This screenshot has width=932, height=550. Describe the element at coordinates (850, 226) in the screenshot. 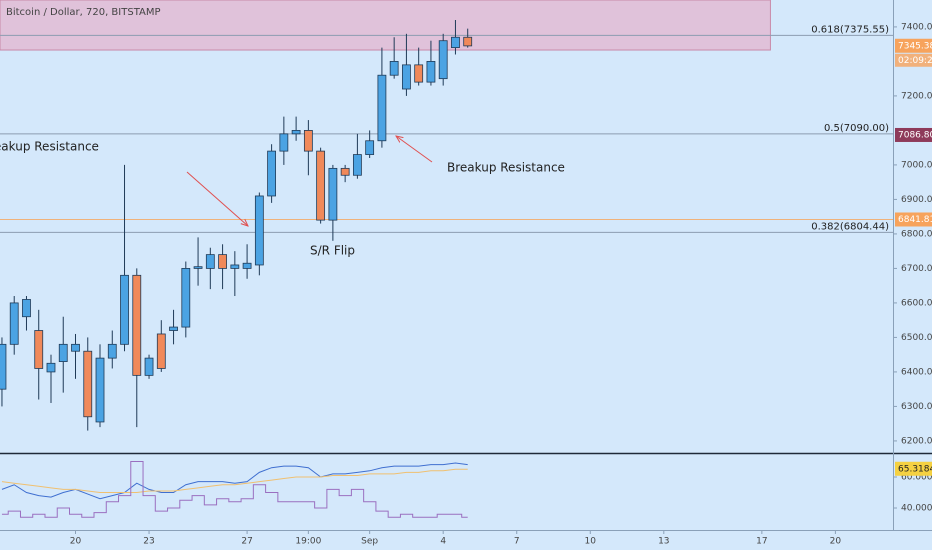

I see `fib-label: 0.382(6804.44)` at that location.